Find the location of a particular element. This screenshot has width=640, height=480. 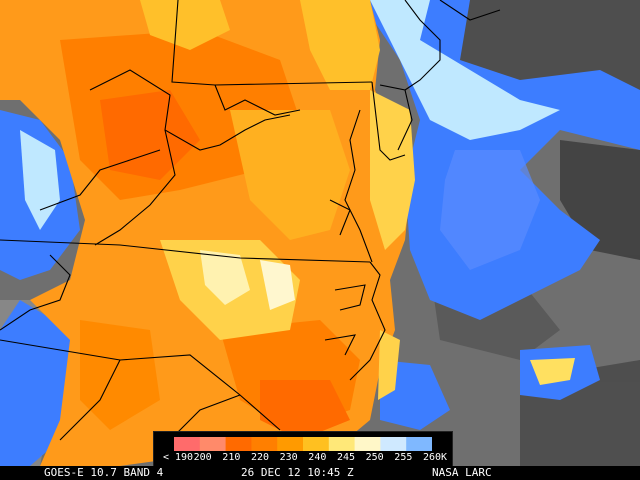

colorbar-tick-label: 240 is located at coordinates (317, 457).